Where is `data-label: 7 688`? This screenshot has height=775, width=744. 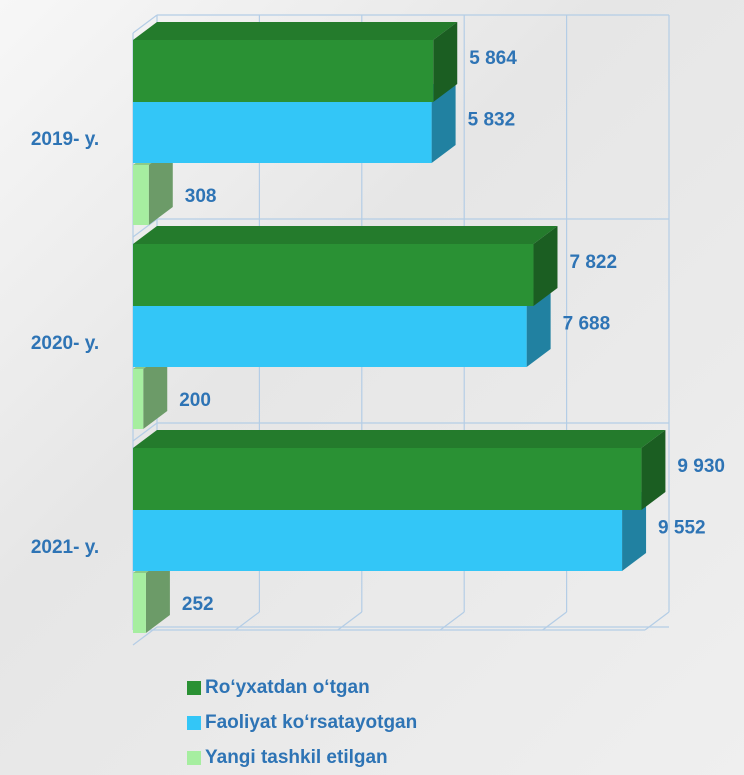 data-label: 7 688 is located at coordinates (587, 324).